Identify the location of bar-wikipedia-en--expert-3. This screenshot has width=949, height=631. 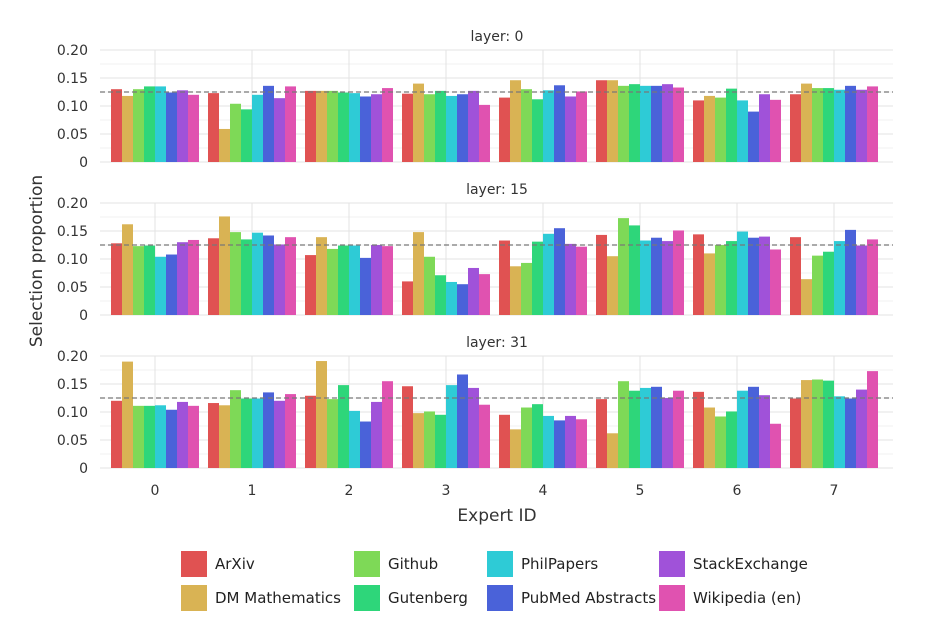
(484, 436).